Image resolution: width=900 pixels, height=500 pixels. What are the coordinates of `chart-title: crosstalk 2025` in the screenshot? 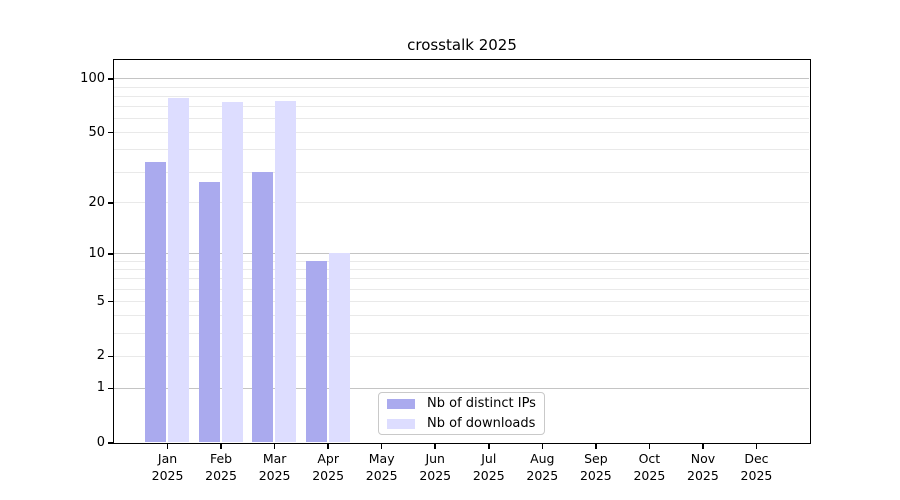 It's located at (462, 45).